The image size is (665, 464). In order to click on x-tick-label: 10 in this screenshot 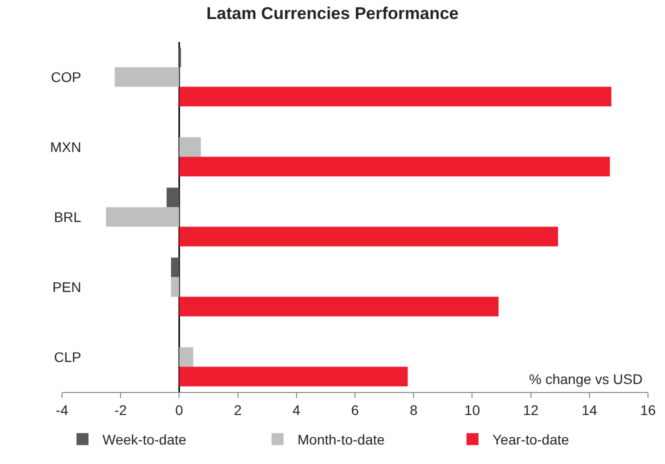, I will do `click(472, 410)`.